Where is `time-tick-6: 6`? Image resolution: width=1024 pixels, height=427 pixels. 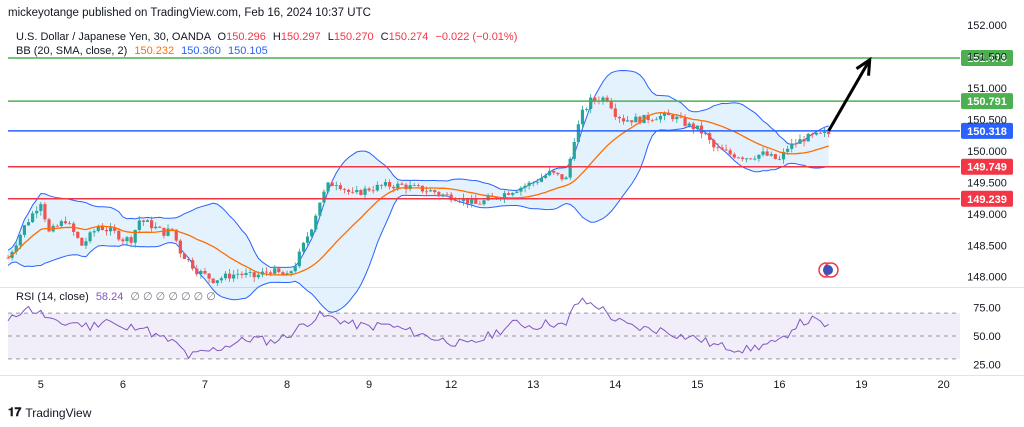 time-tick-6: 6 is located at coordinates (123, 385).